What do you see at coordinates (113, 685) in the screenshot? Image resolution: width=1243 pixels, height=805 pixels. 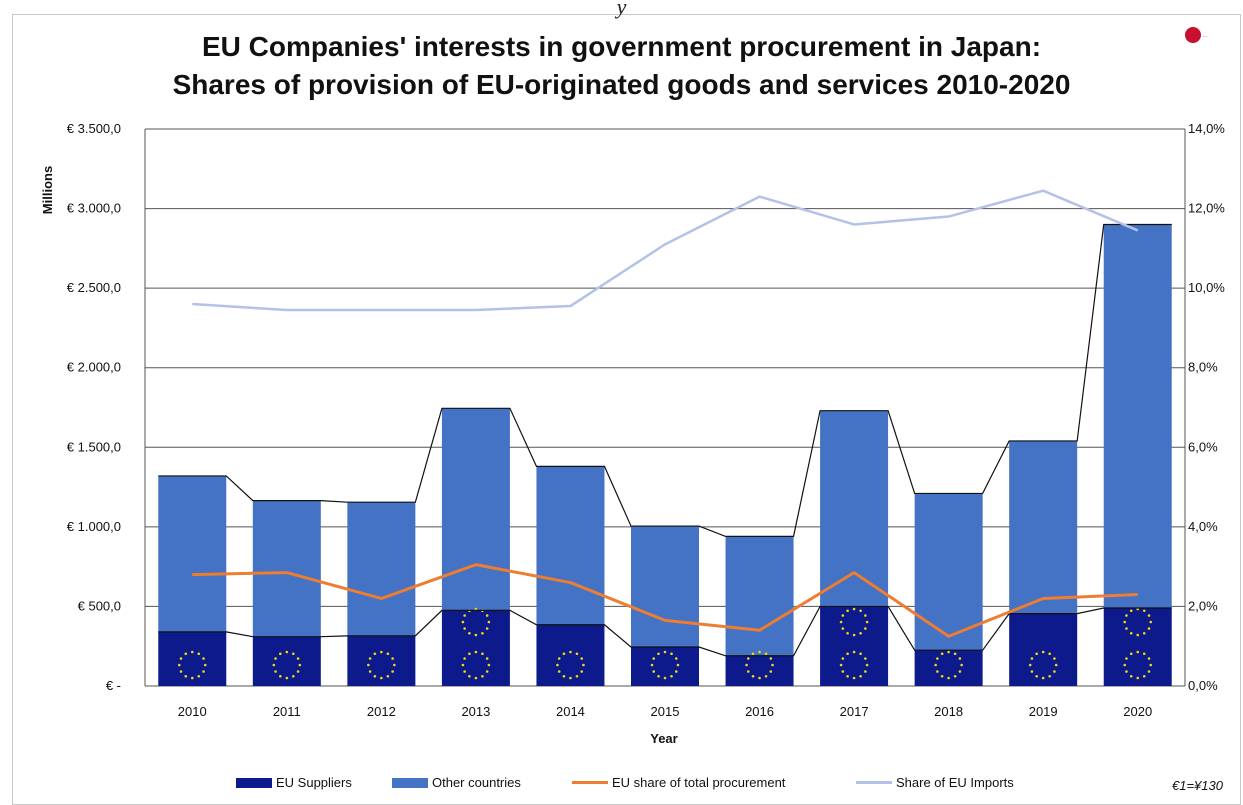 I see `y-tick-label: € -` at bounding box center [113, 685].